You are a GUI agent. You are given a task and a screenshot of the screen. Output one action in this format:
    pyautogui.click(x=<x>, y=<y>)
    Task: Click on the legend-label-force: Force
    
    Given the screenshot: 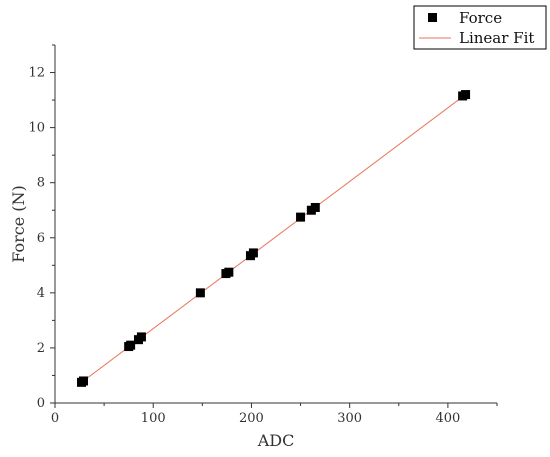 What is the action you would take?
    pyautogui.click(x=480, y=18)
    